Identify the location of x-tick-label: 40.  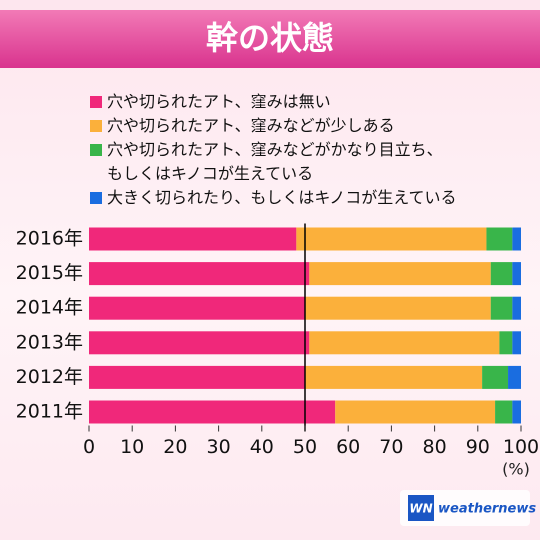
(262, 447).